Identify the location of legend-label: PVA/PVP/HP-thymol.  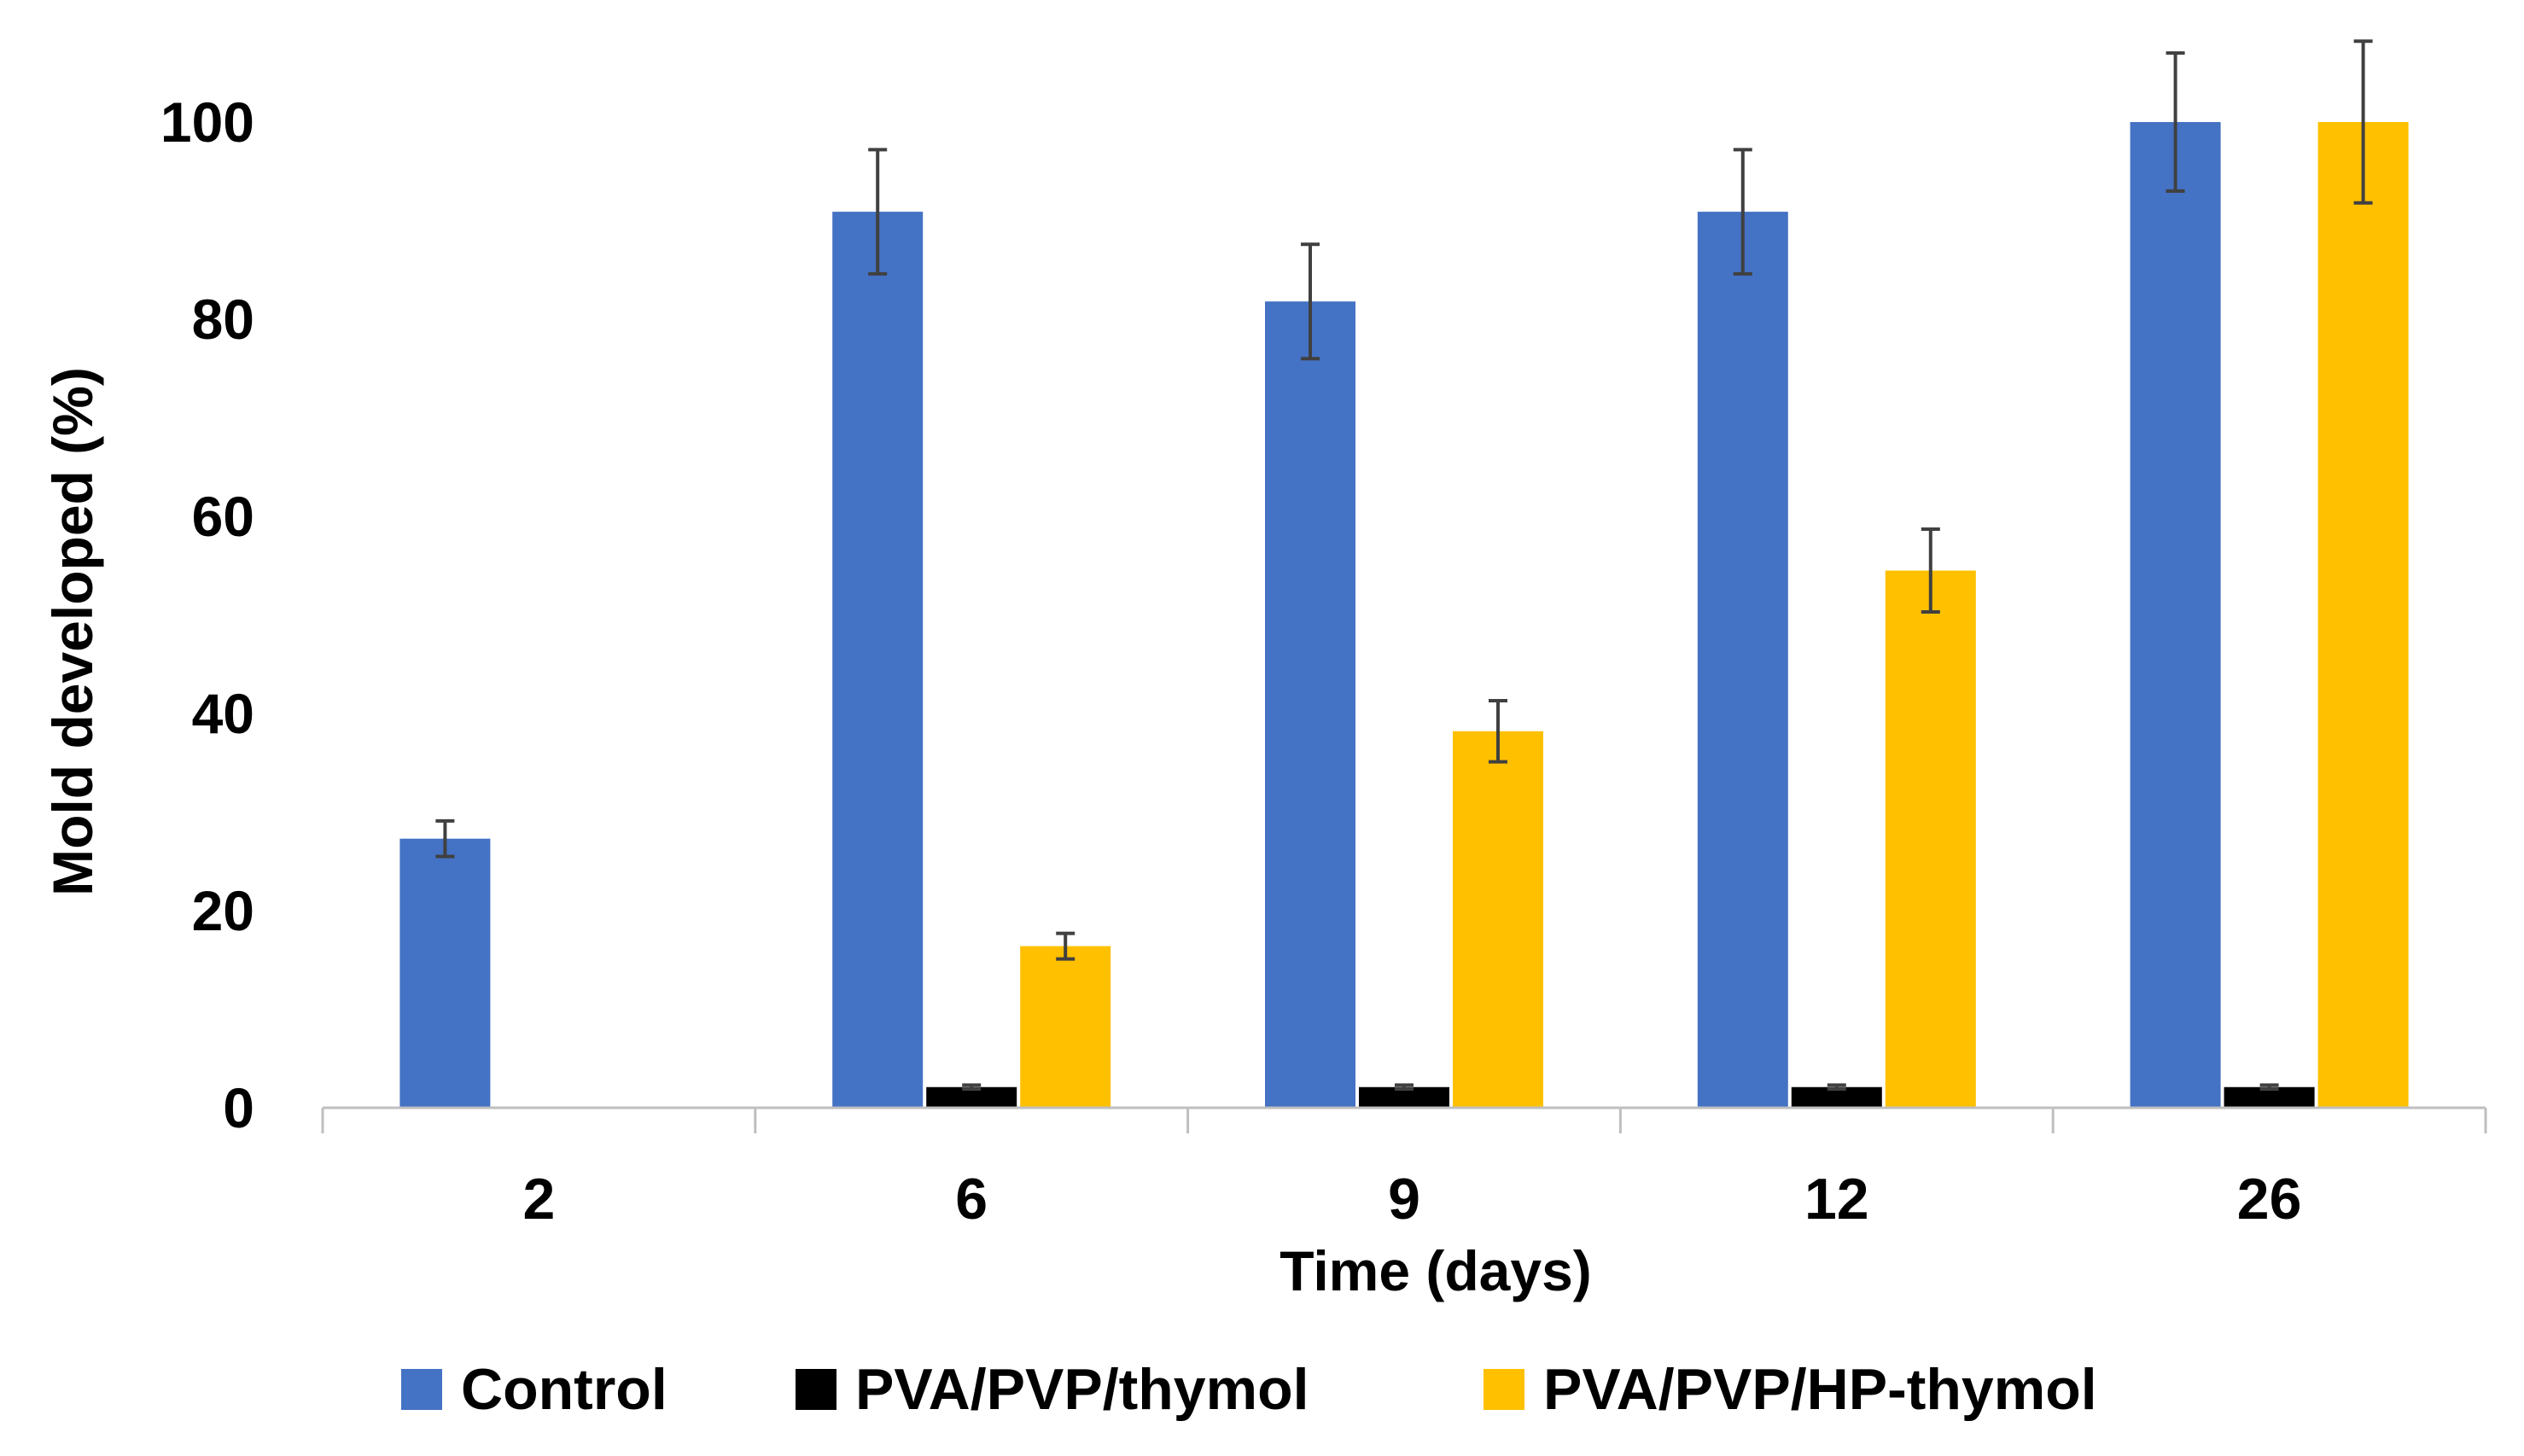
(1820, 1390).